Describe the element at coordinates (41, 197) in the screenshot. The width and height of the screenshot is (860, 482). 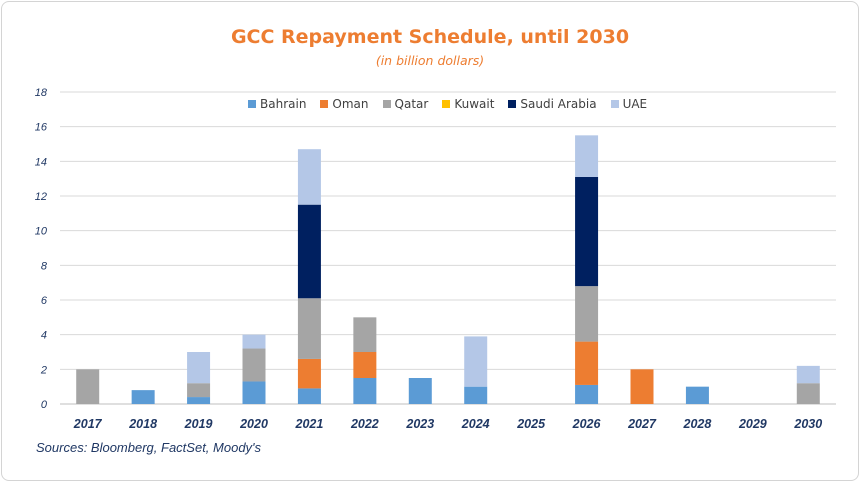
I see `y-tick-label: 12` at that location.